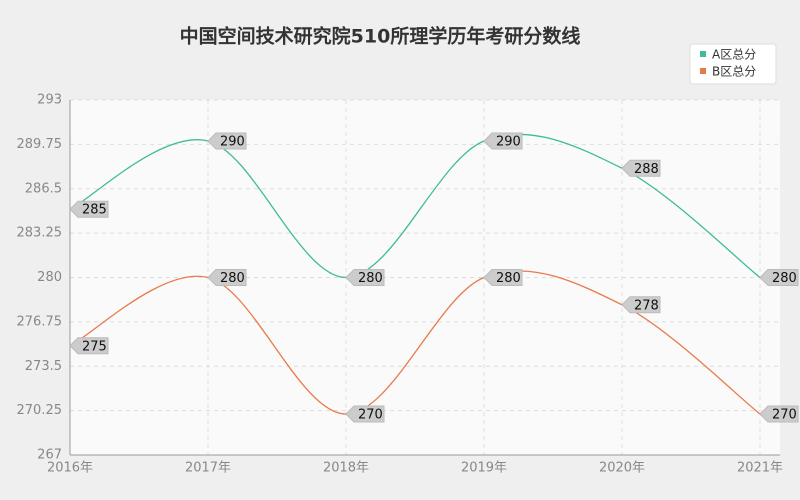 Image resolution: width=800 pixels, height=500 pixels. I want to click on value-label: 288, so click(646, 169).